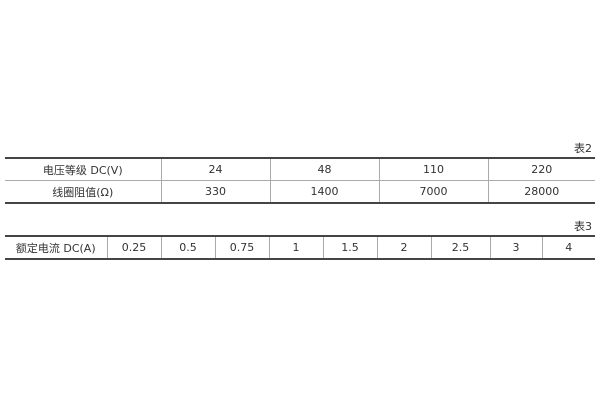  I want to click on table3: 额定电流 DC(A) 0.25 0.5 0.75 1 1.5 2 2.5 3 4, so click(300, 247).